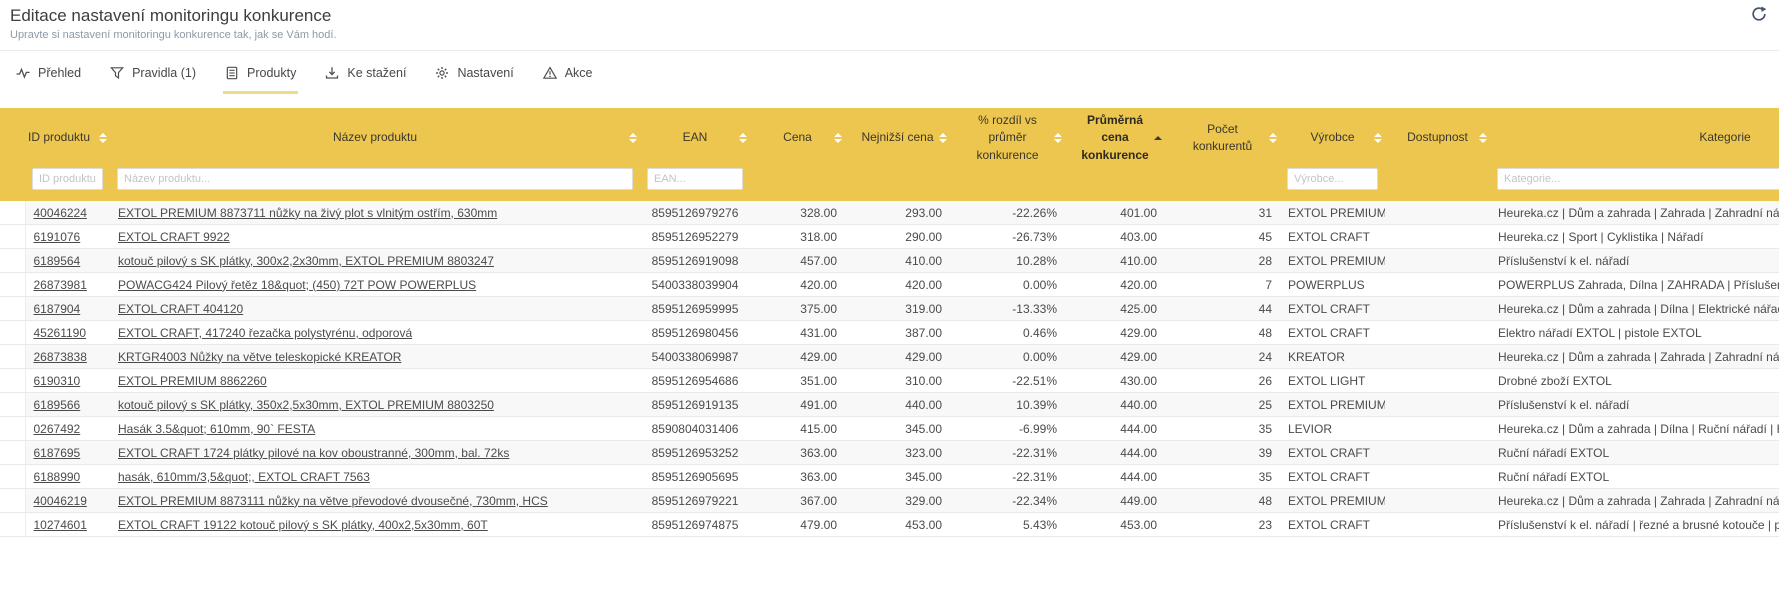 This screenshot has width=1779, height=606. I want to click on column-header-pocet: Počet konkurentů, so click(1222, 138).